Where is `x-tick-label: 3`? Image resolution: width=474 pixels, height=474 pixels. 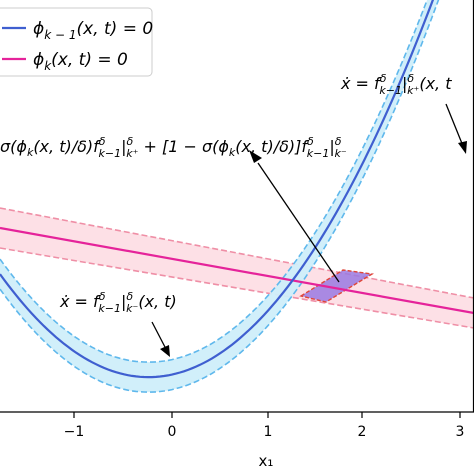
x-tick-label: 3 is located at coordinates (460, 432).